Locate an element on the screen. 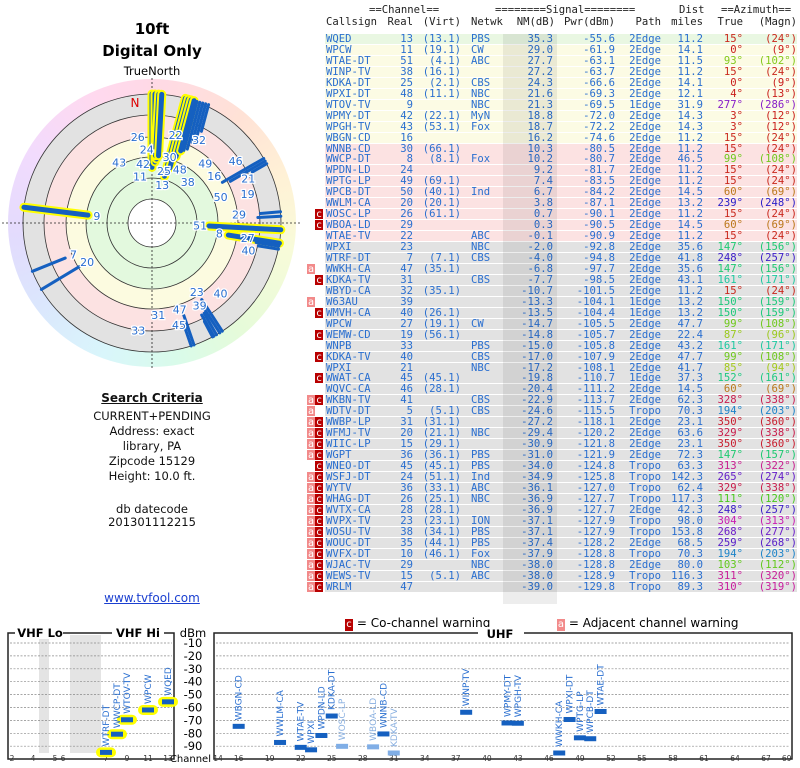  azimuth-true-cell: 15° is located at coordinates (733, 137).